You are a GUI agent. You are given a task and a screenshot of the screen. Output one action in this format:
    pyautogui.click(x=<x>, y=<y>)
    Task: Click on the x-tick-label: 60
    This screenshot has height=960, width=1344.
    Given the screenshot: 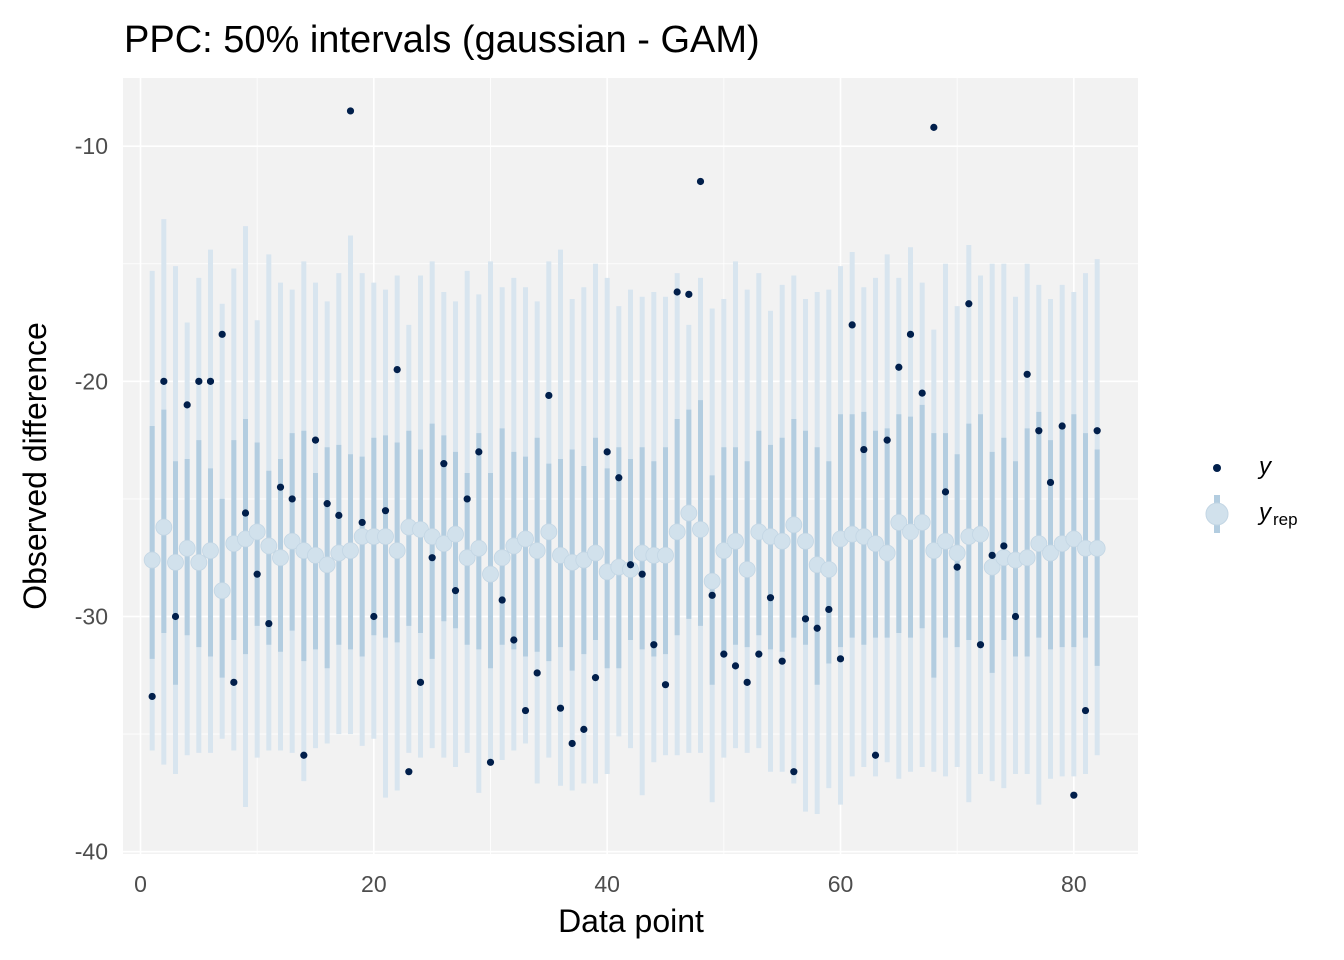 What is the action you would take?
    pyautogui.click(x=841, y=884)
    